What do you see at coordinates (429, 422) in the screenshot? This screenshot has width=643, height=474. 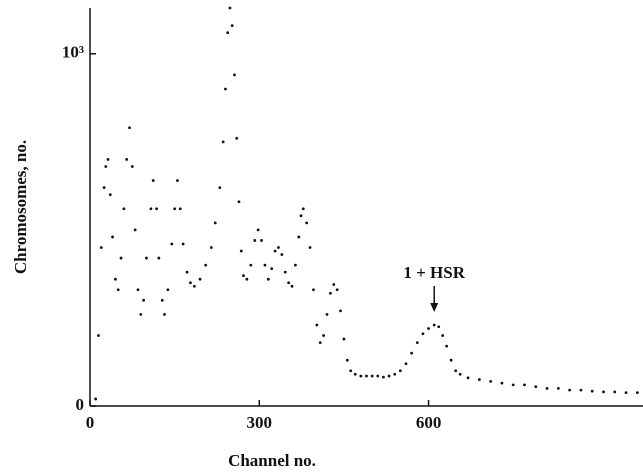 I see `x-tick-label: 600` at bounding box center [429, 422].